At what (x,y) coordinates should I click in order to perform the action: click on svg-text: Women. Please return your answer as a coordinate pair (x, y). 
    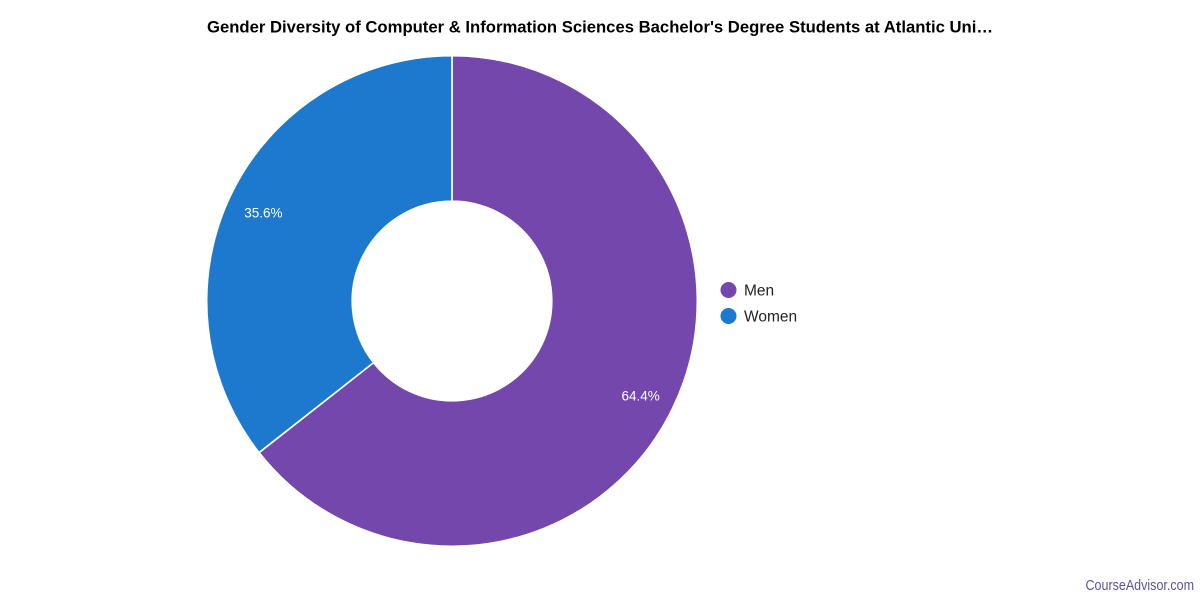
    Looking at the image, I should click on (770, 317).